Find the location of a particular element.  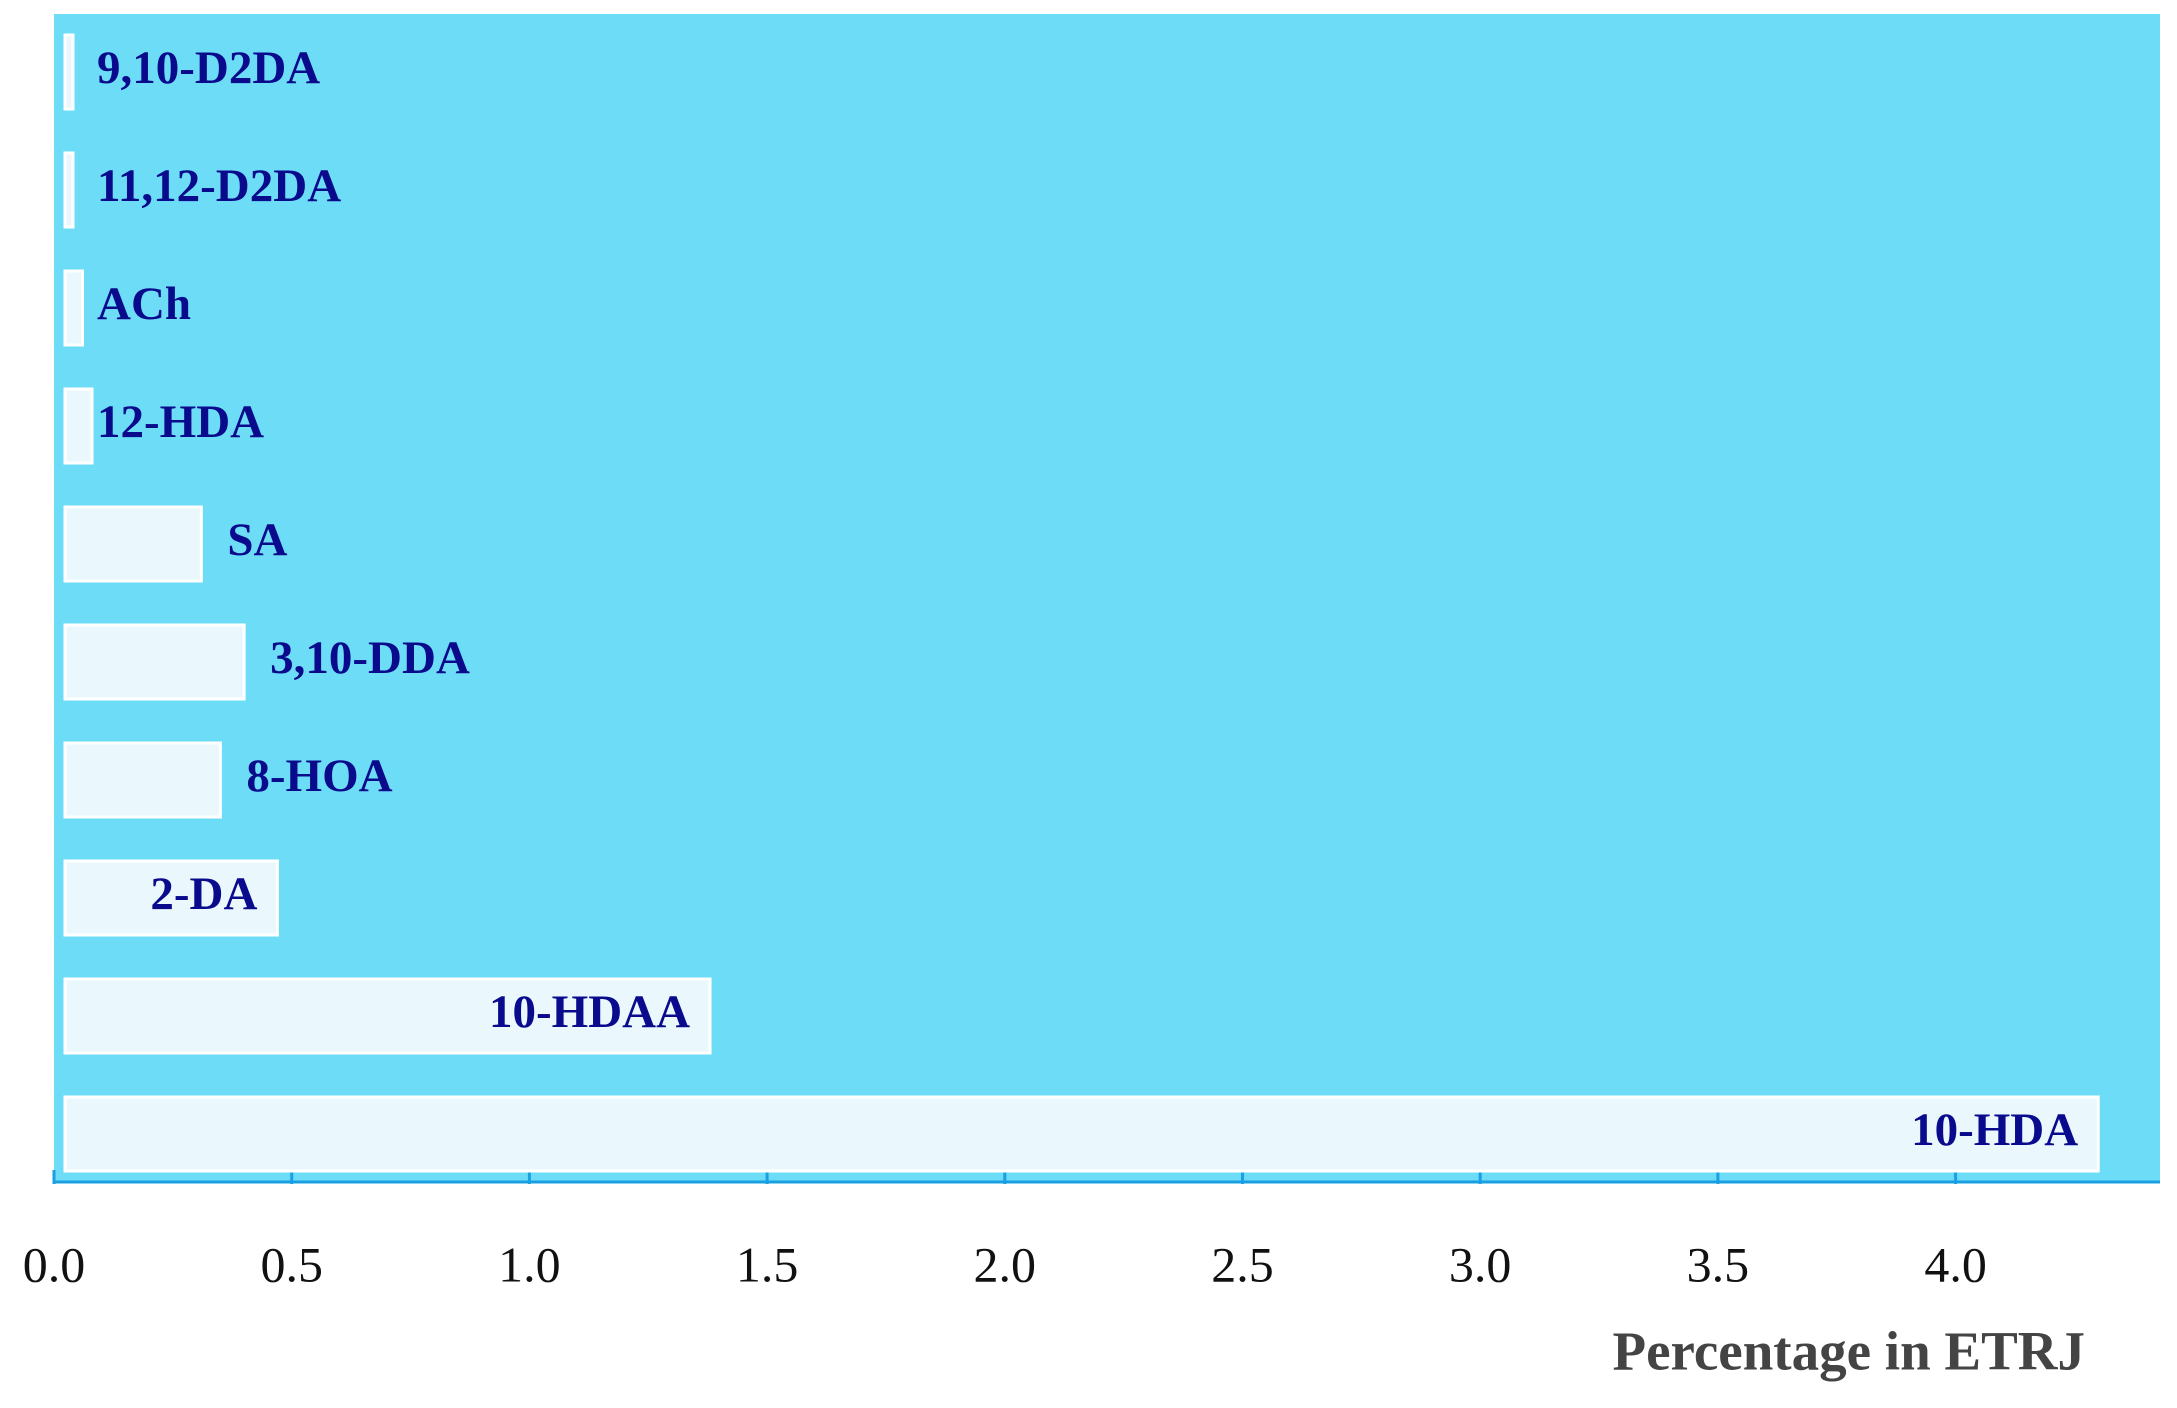

x-tick-label: 2.5 is located at coordinates (1242, 1264).